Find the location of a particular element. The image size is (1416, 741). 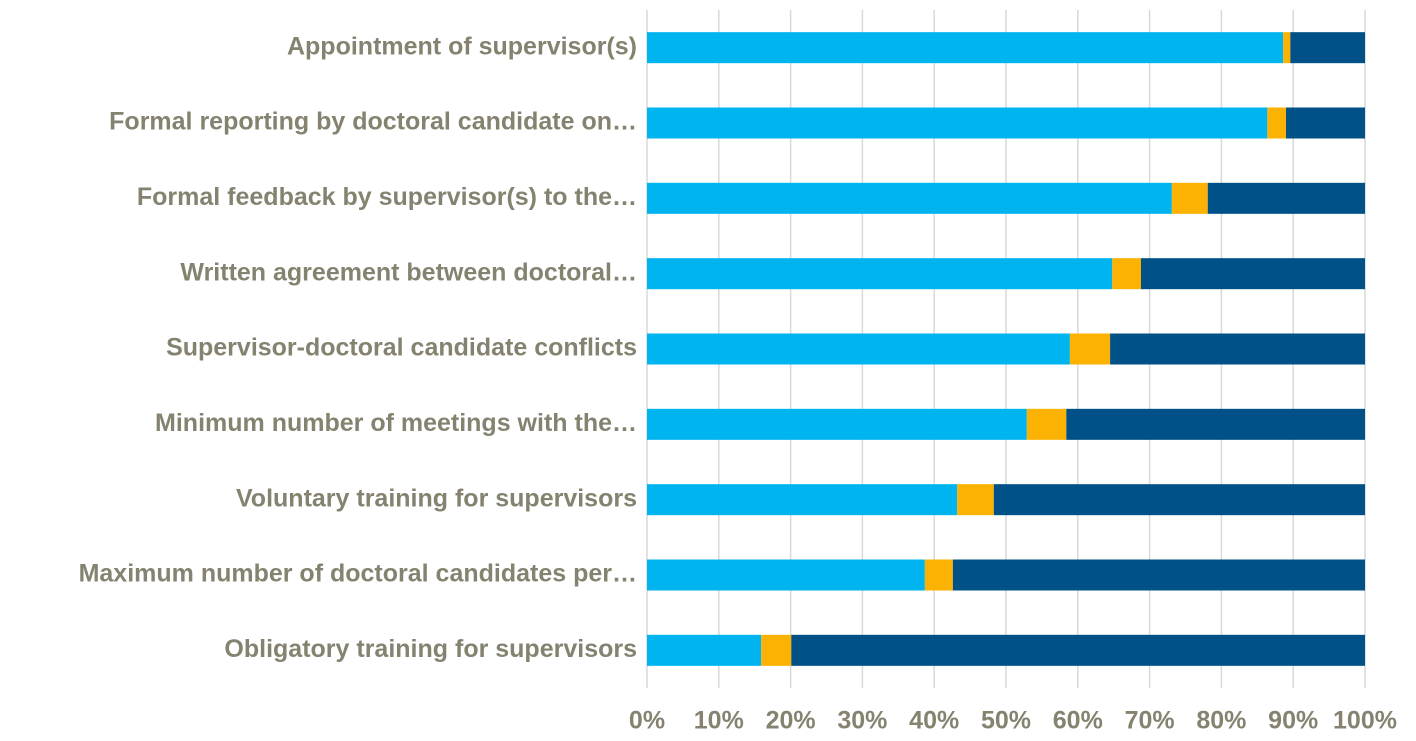

x-tick-label: 50% is located at coordinates (1006, 721).